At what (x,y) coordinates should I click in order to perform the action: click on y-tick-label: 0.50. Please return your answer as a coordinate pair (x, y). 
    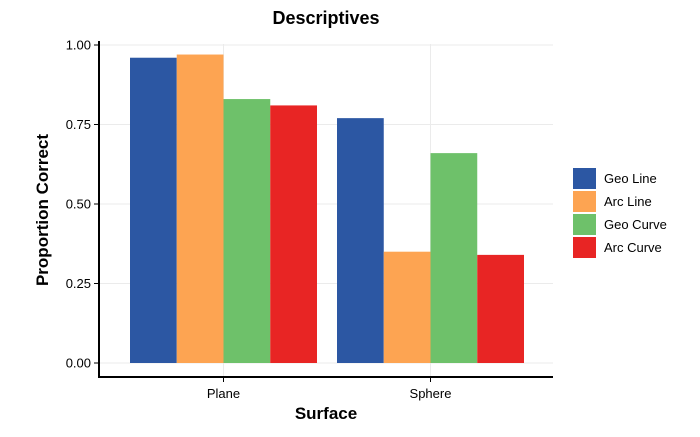
    Looking at the image, I should click on (78, 204).